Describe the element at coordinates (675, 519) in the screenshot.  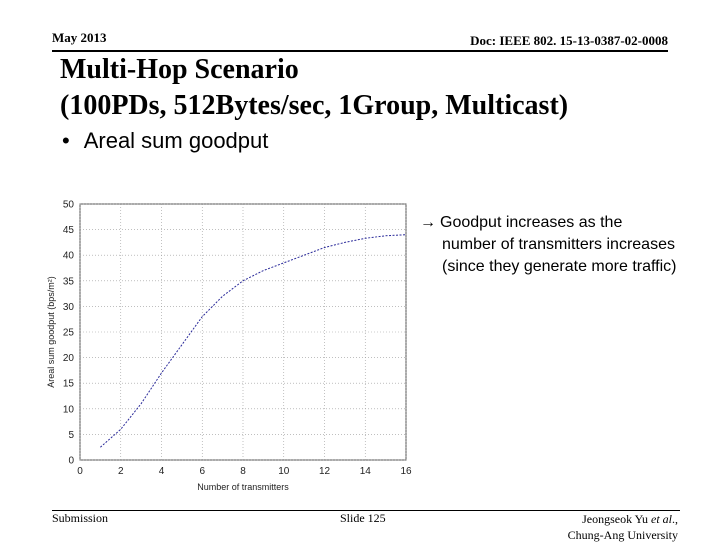
I see `footer-author-comma: .,` at that location.